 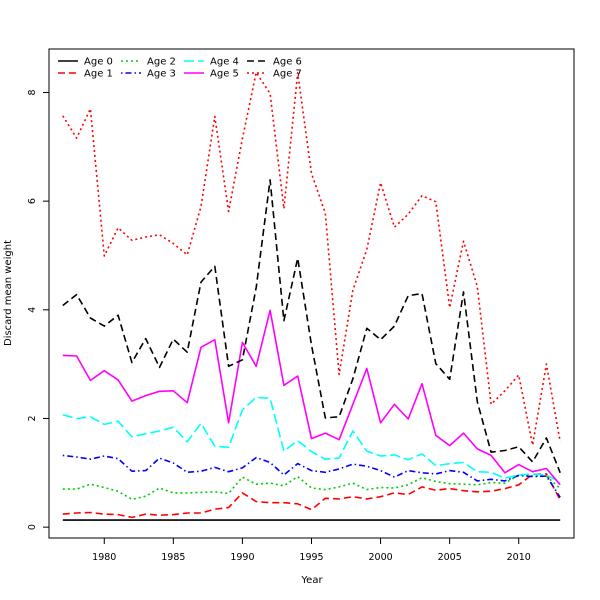 What do you see at coordinates (98, 62) in the screenshot?
I see `legend-label: Age 0` at bounding box center [98, 62].